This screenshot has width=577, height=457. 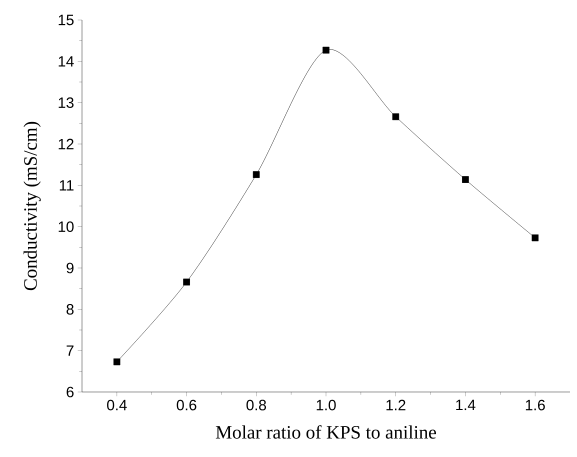 I want to click on x-tick-label: 0.6, so click(x=186, y=405).